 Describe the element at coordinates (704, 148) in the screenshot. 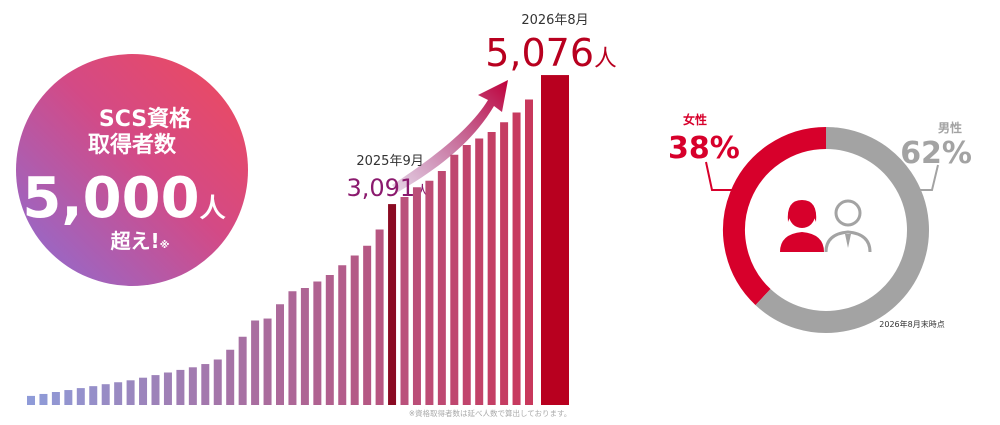

I see `value-label: 38%` at that location.